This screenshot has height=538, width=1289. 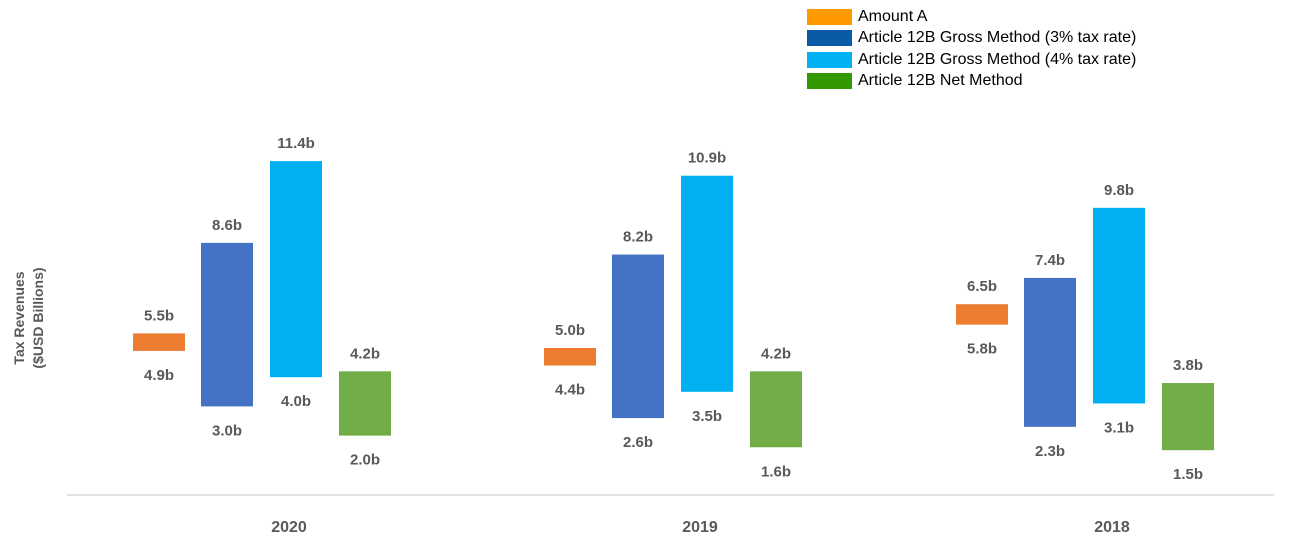 What do you see at coordinates (159, 375) in the screenshot?
I see `data-label-low: 4.9b` at bounding box center [159, 375].